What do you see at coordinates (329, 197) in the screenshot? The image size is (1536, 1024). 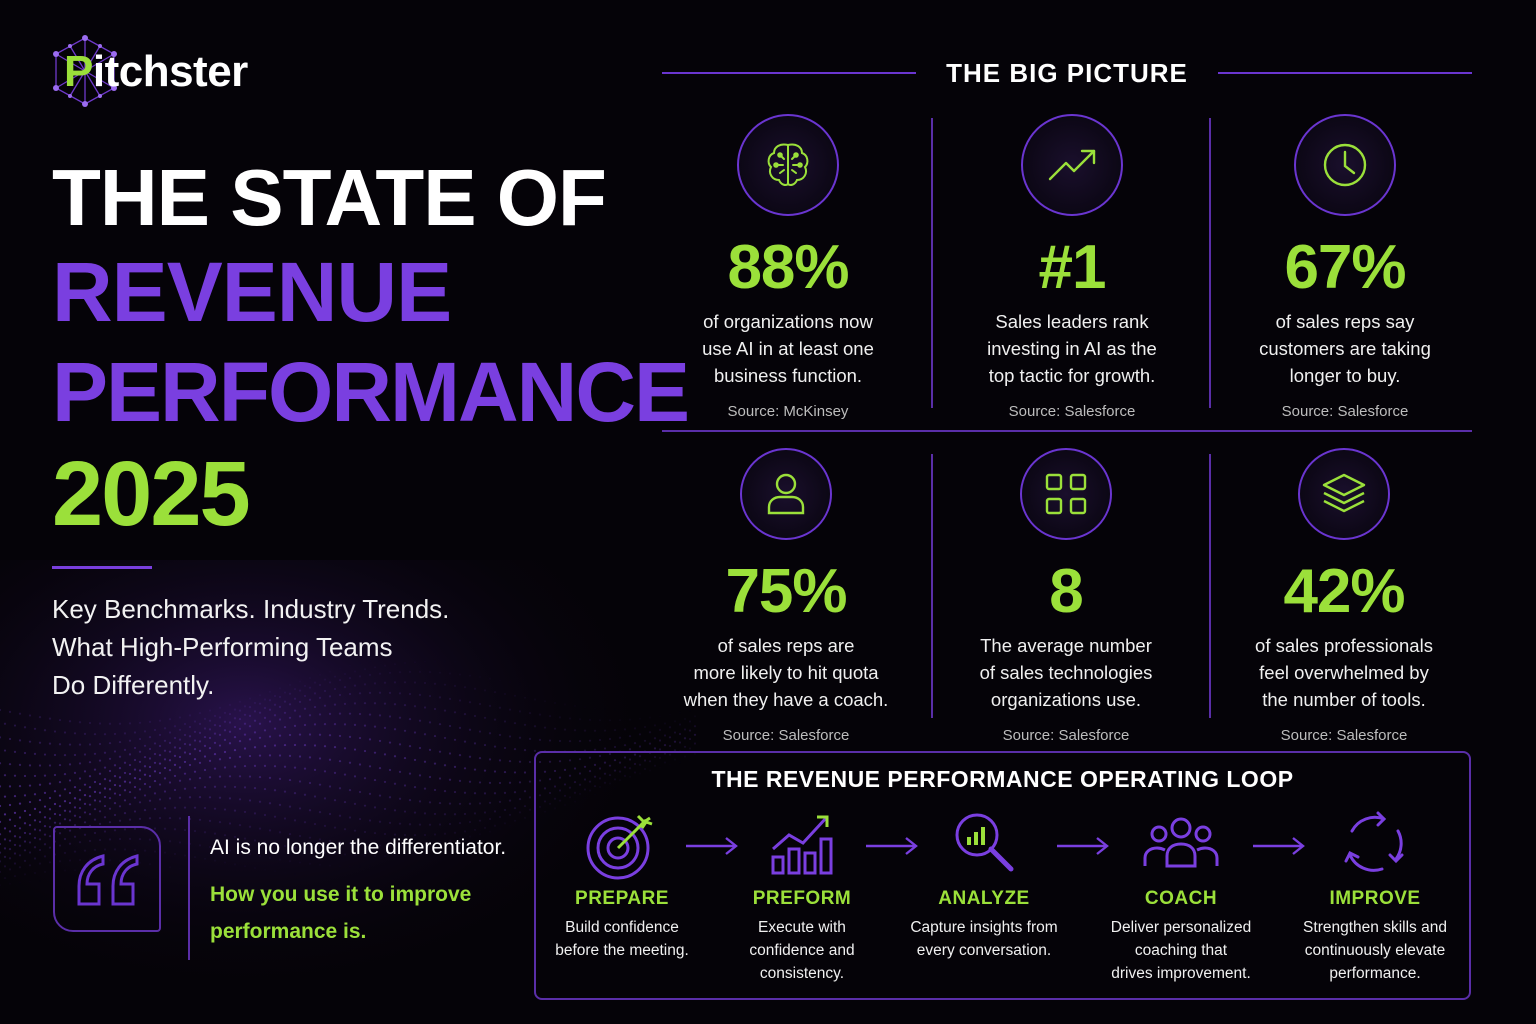 I see `hero-title-line-1: THE STATE OF` at bounding box center [329, 197].